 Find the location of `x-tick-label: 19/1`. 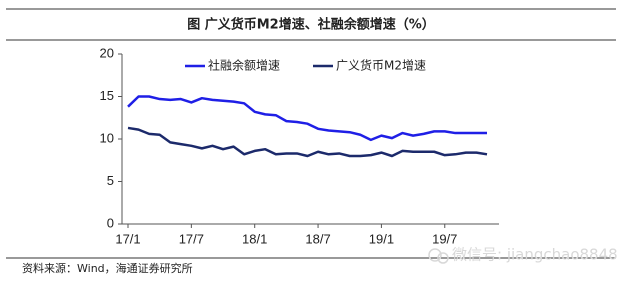

x-tick-label: 19/1 is located at coordinates (381, 238).